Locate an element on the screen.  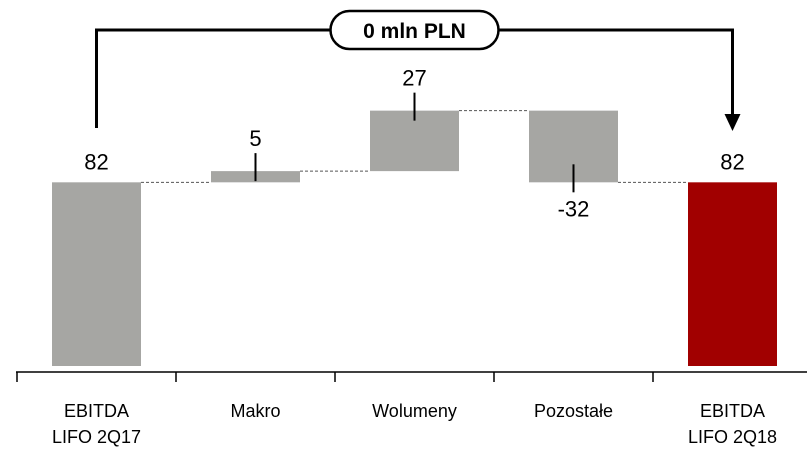
category-label-1: Makro is located at coordinates (255, 411).